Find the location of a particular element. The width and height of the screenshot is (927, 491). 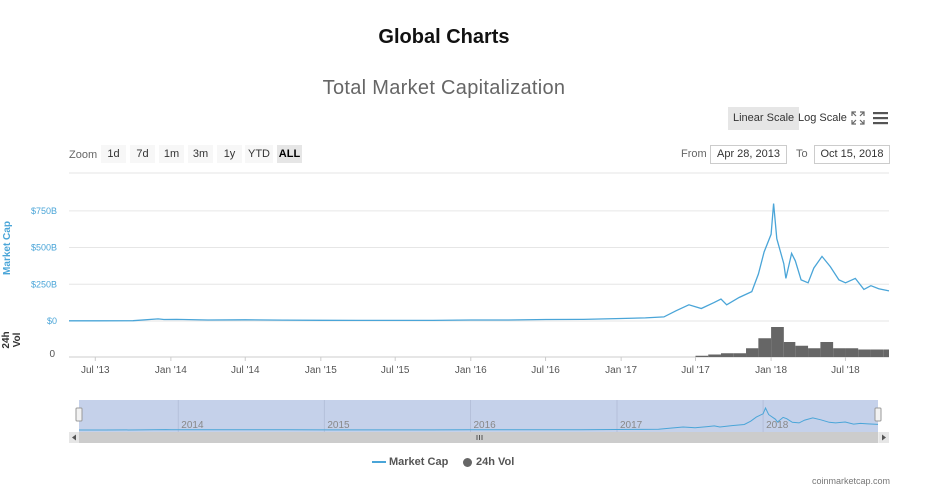

zoom-7d-button: 7d is located at coordinates (142, 154).